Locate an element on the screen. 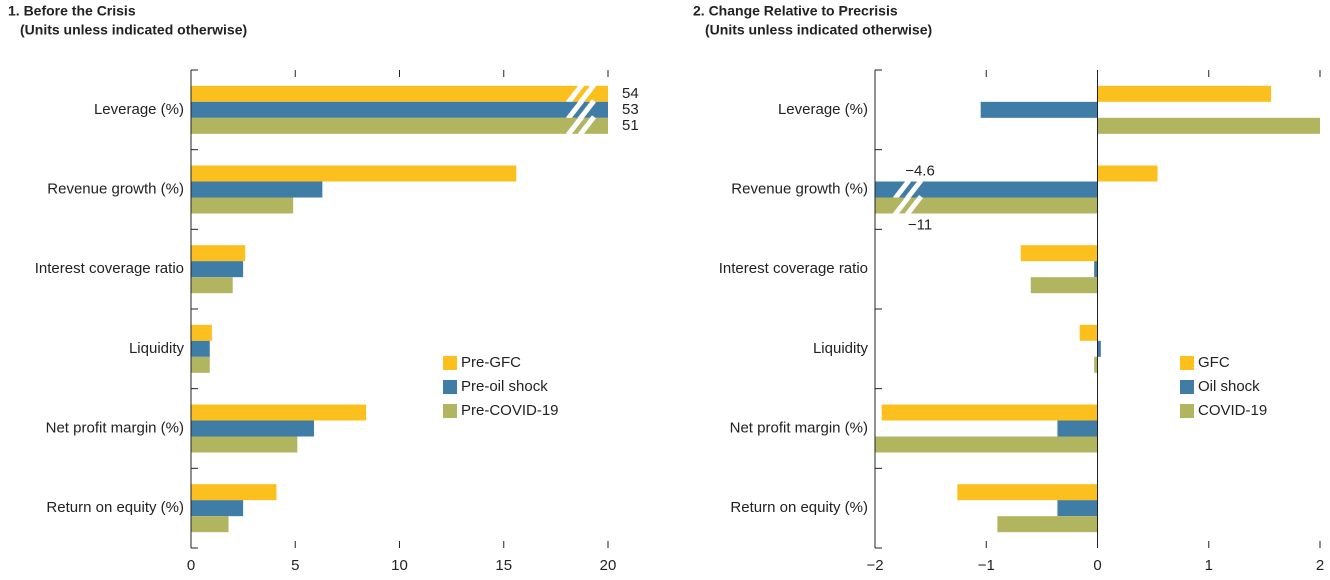  legend-label: Pre-oil shock is located at coordinates (504, 386).